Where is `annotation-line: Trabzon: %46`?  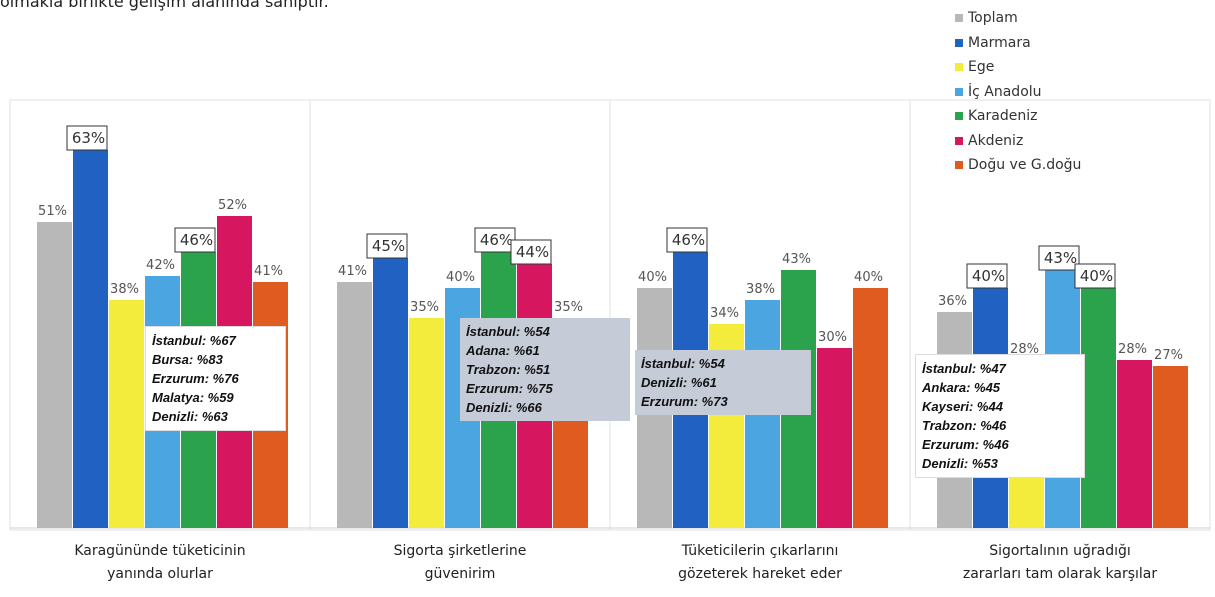 annotation-line: Trabzon: %46 is located at coordinates (964, 425).